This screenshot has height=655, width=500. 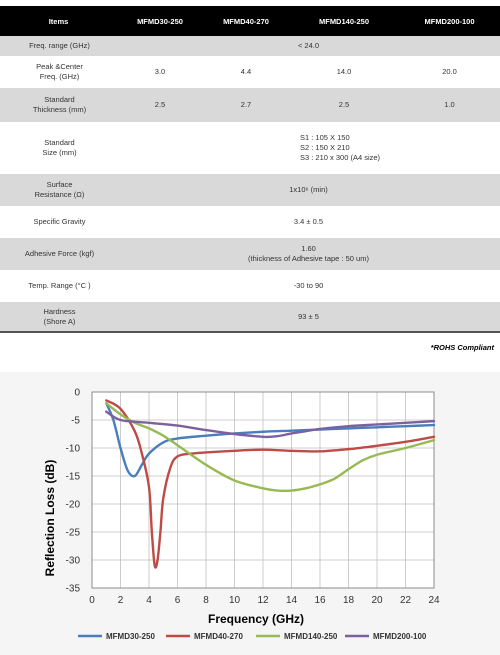 What do you see at coordinates (449, 72) in the screenshot?
I see `row-cell: 20.0` at bounding box center [449, 72].